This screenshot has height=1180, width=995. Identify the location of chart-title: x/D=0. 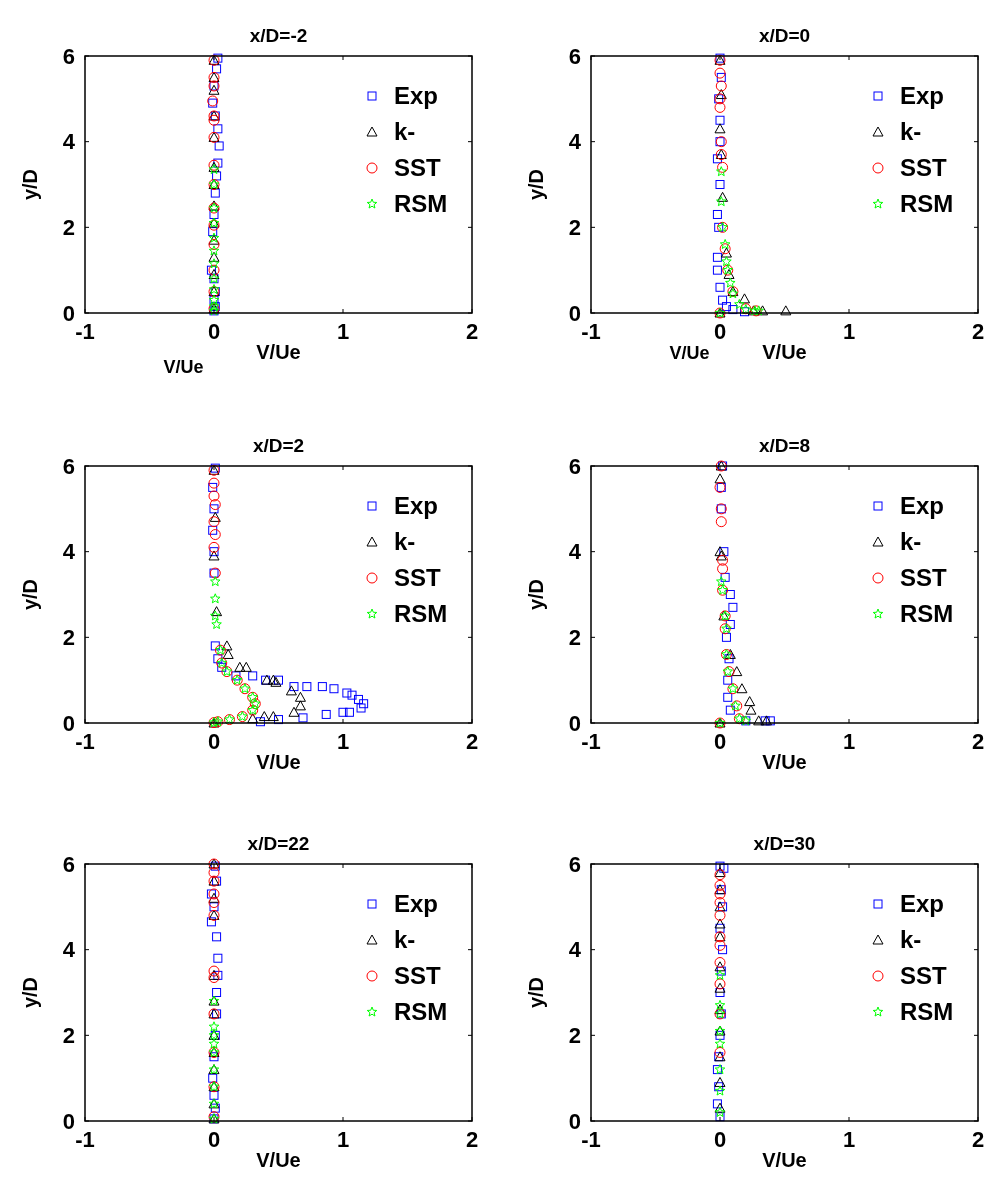
(784, 35).